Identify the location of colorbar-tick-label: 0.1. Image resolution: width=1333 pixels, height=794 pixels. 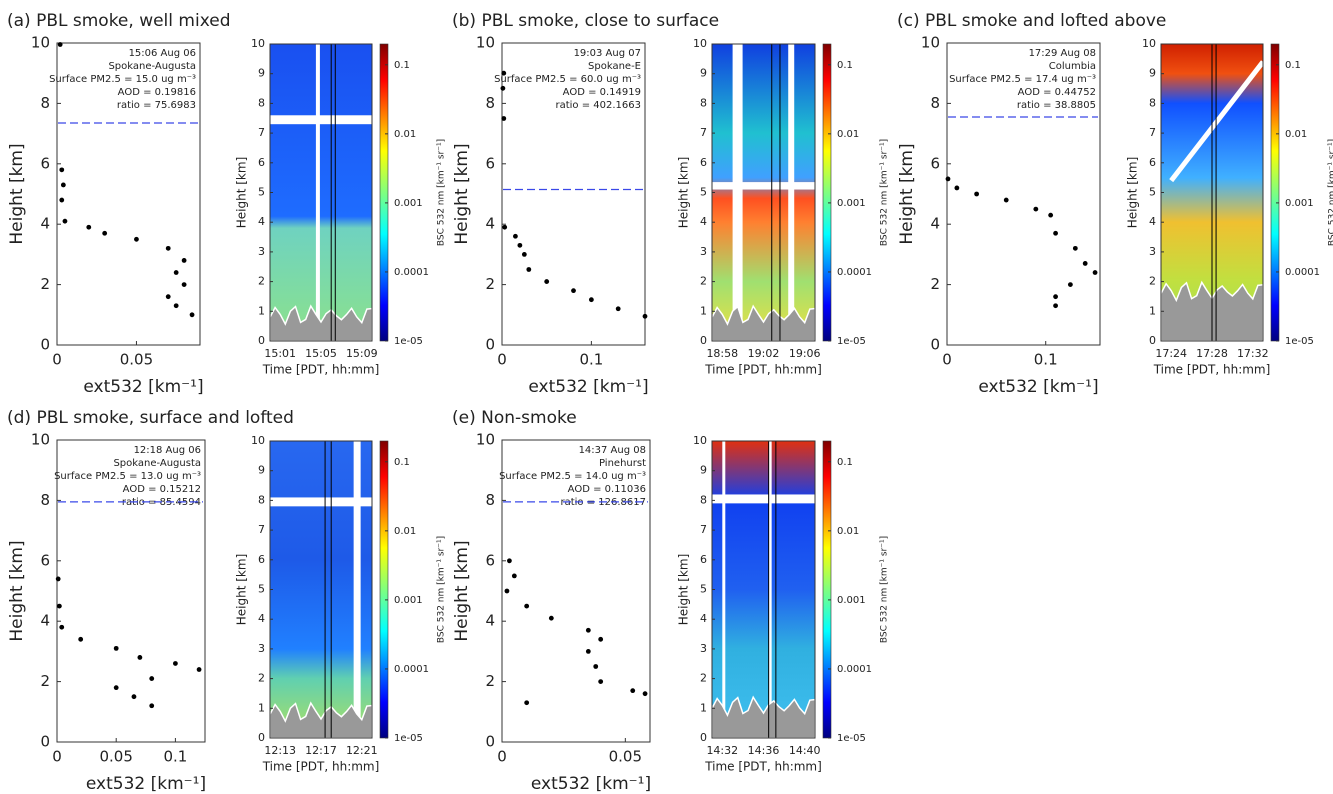
(402, 462).